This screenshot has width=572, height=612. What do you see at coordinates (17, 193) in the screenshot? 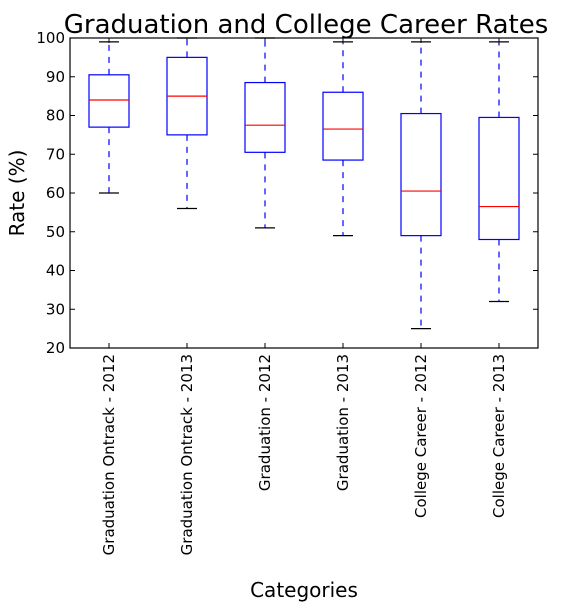
I see `y-axis-label: Rate (%)` at bounding box center [17, 193].